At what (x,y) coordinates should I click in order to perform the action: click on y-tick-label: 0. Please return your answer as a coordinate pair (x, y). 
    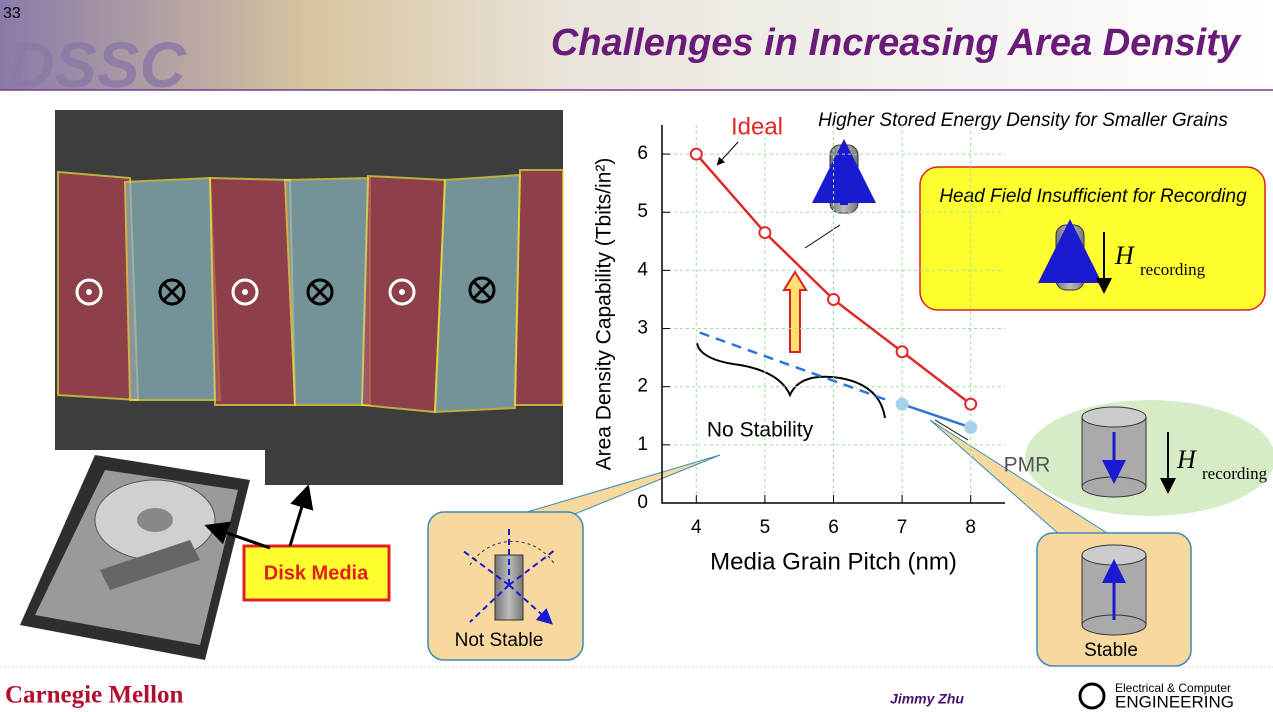
    Looking at the image, I should click on (642, 502).